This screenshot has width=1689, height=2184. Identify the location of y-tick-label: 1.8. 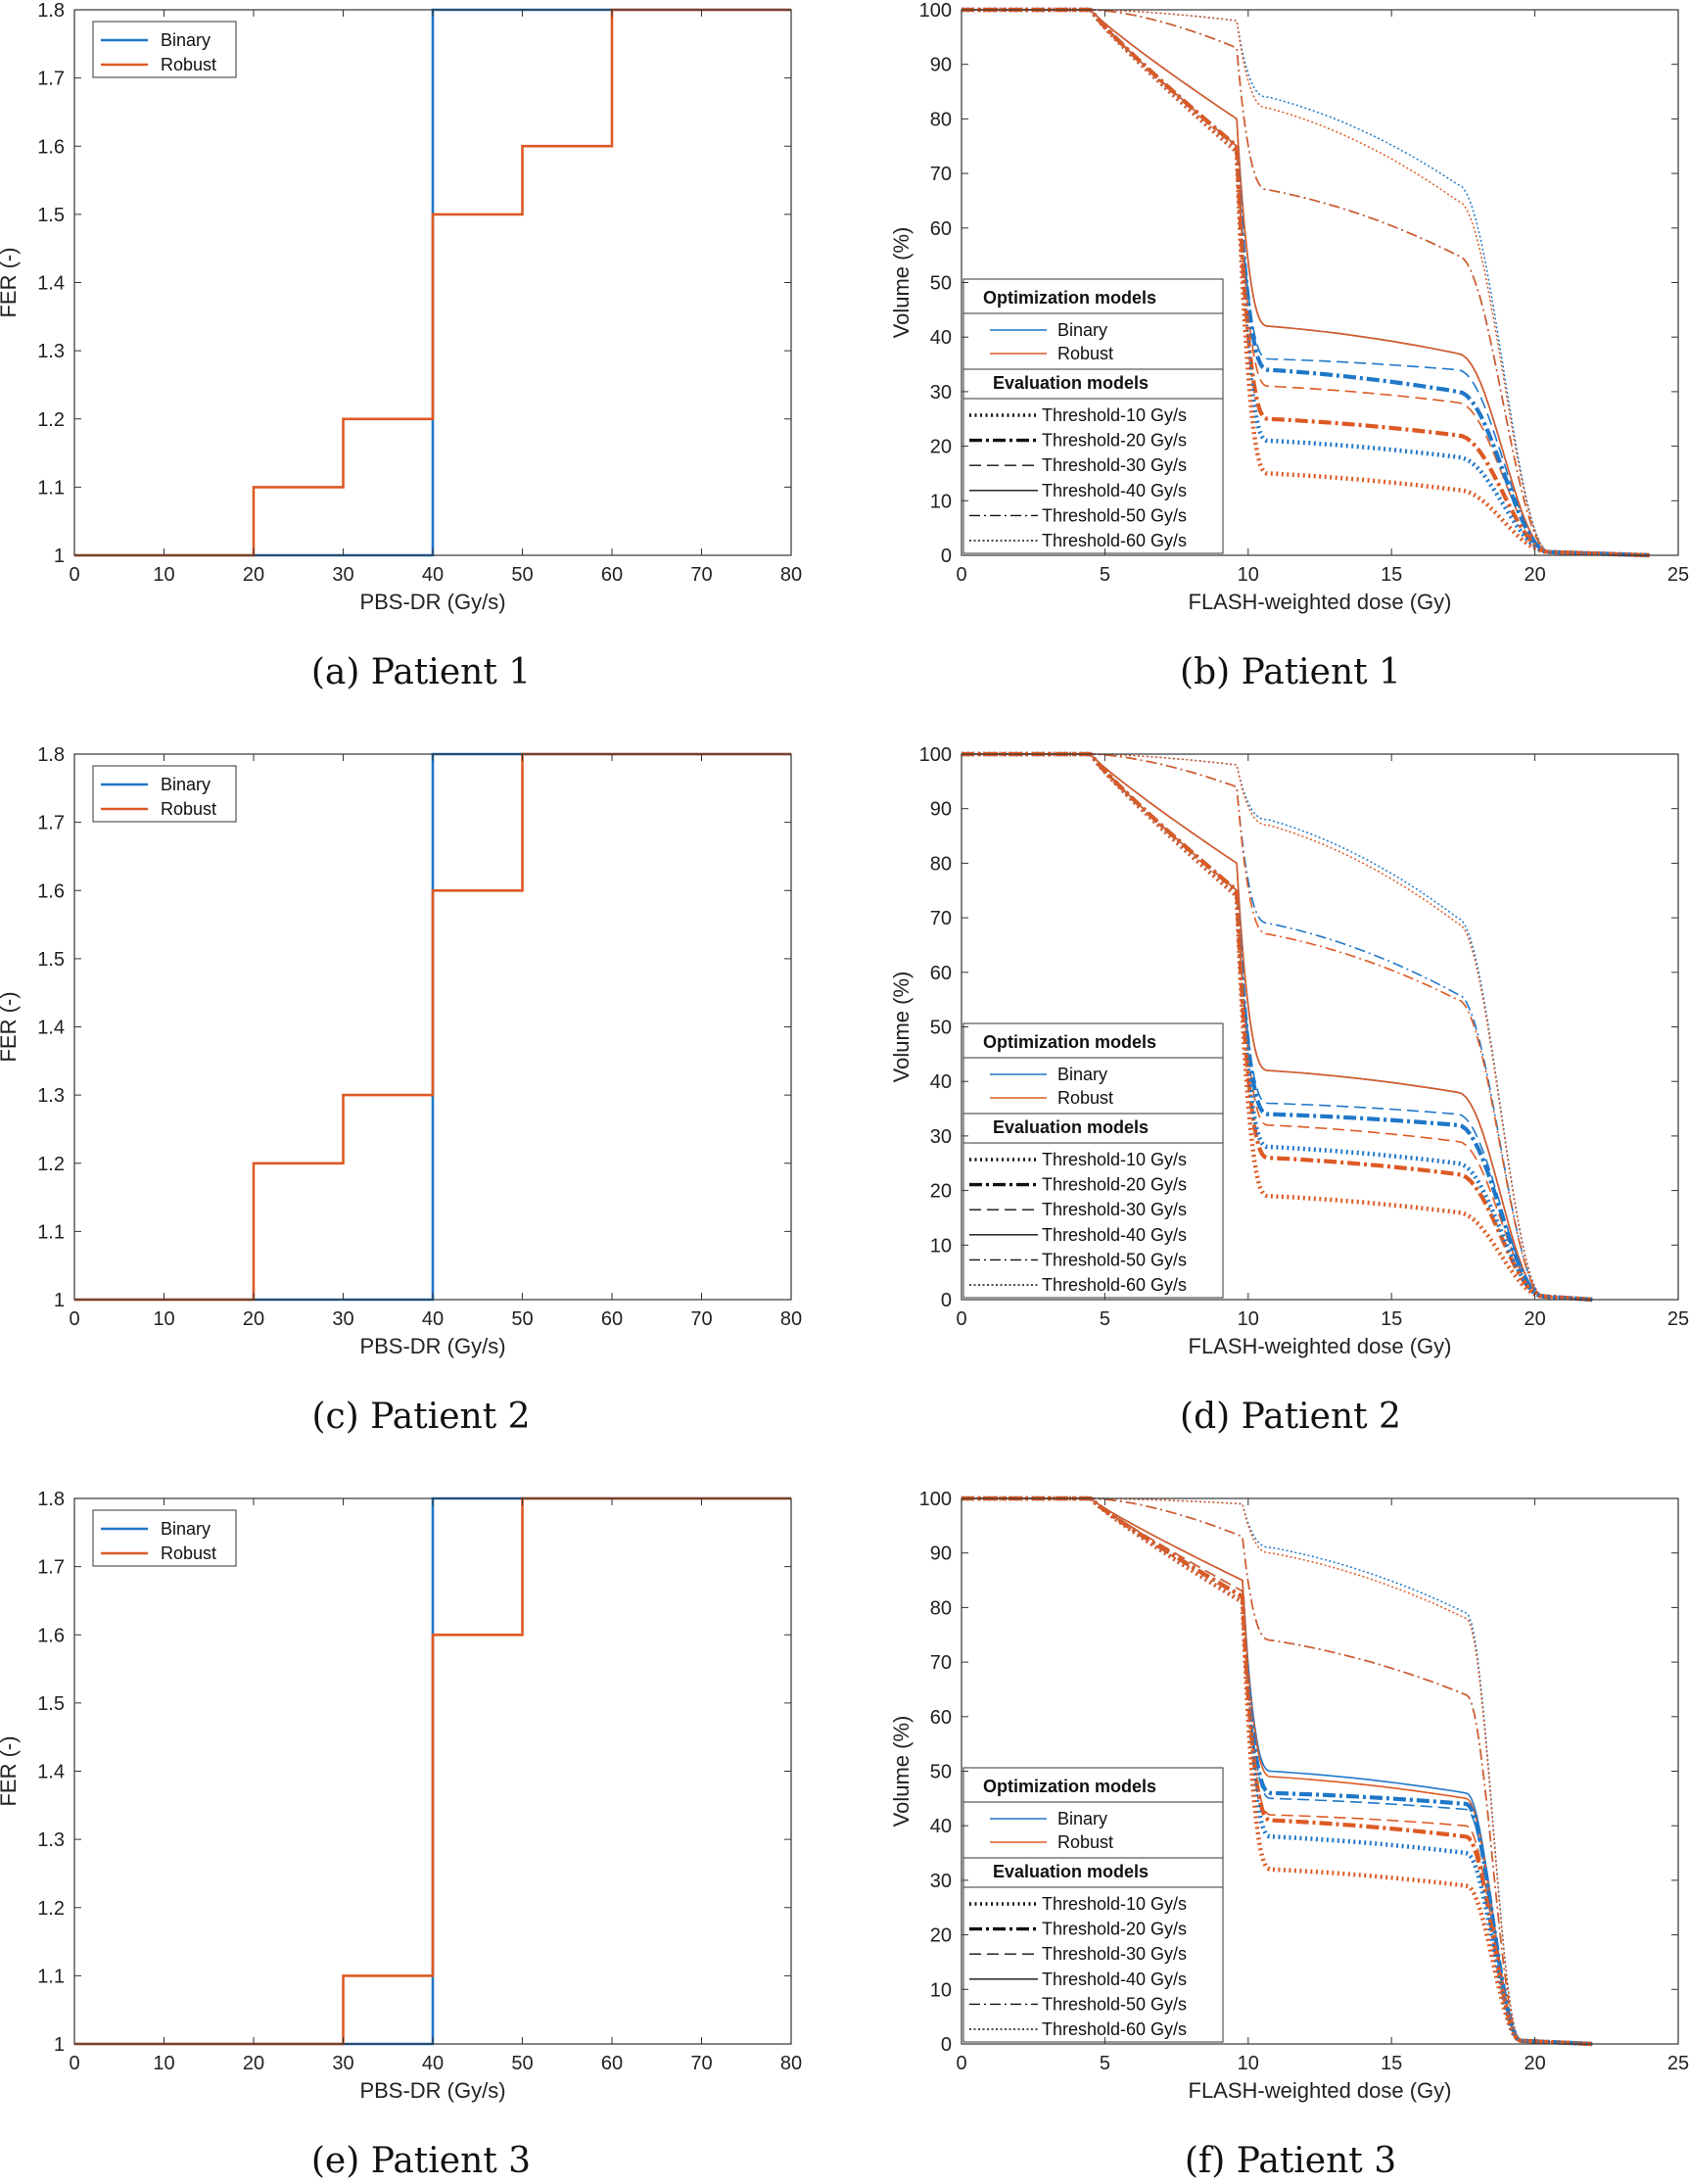
(51, 11).